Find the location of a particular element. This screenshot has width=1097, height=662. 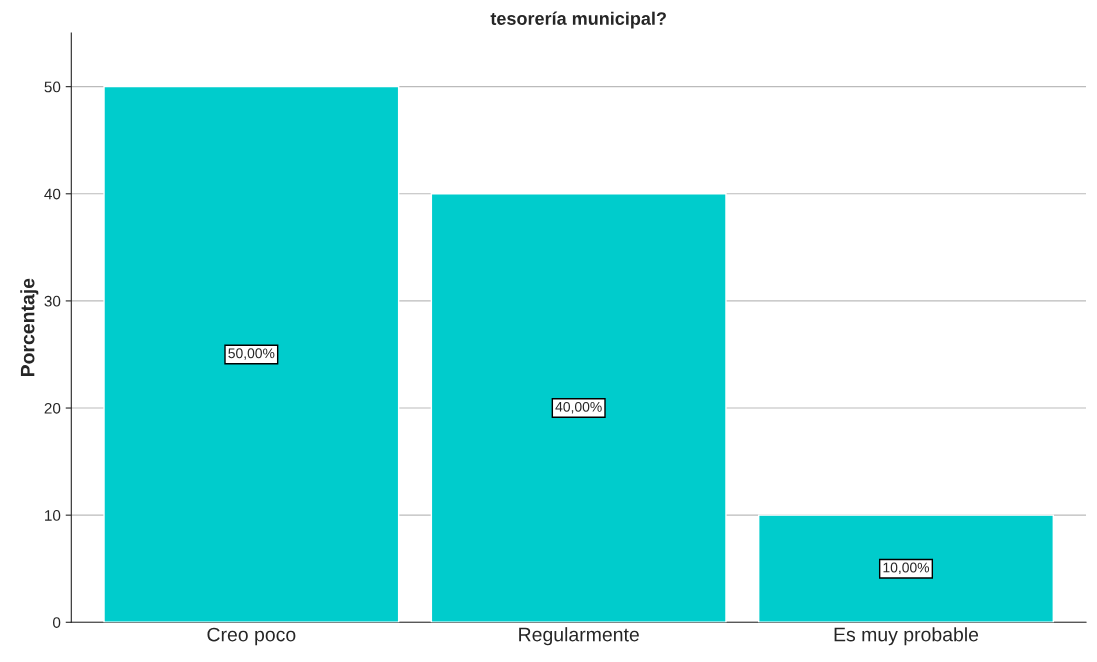

chart-title: tesorería municipal? is located at coordinates (578, 20).